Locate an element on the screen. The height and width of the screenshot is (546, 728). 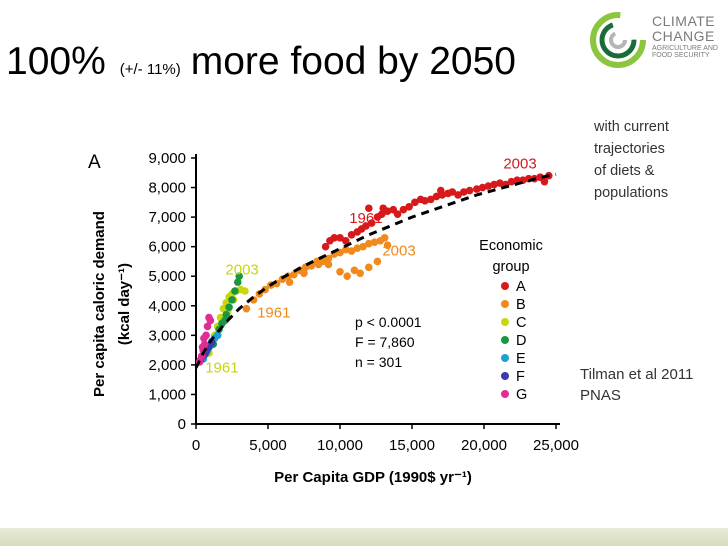
title-main: 100% is located at coordinates (56, 61).